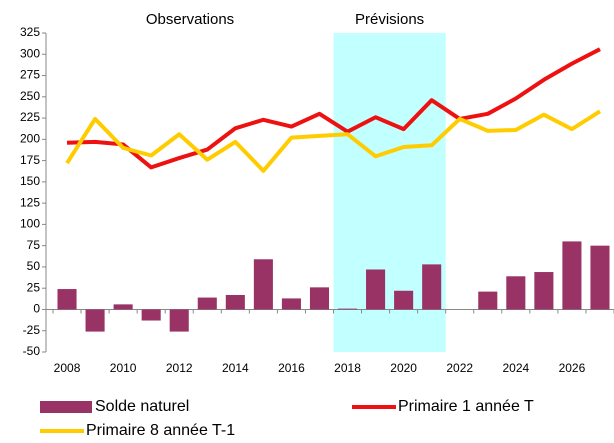 The width and height of the screenshot is (614, 443). What do you see at coordinates (123, 368) in the screenshot?
I see `x-tick-label: 2010` at bounding box center [123, 368].